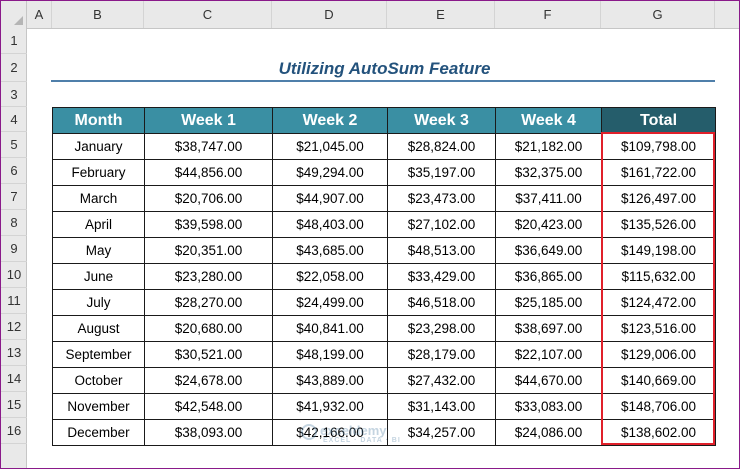  Describe the element at coordinates (208, 198) in the screenshot. I see `week-1-cell: $20,706.00` at that location.